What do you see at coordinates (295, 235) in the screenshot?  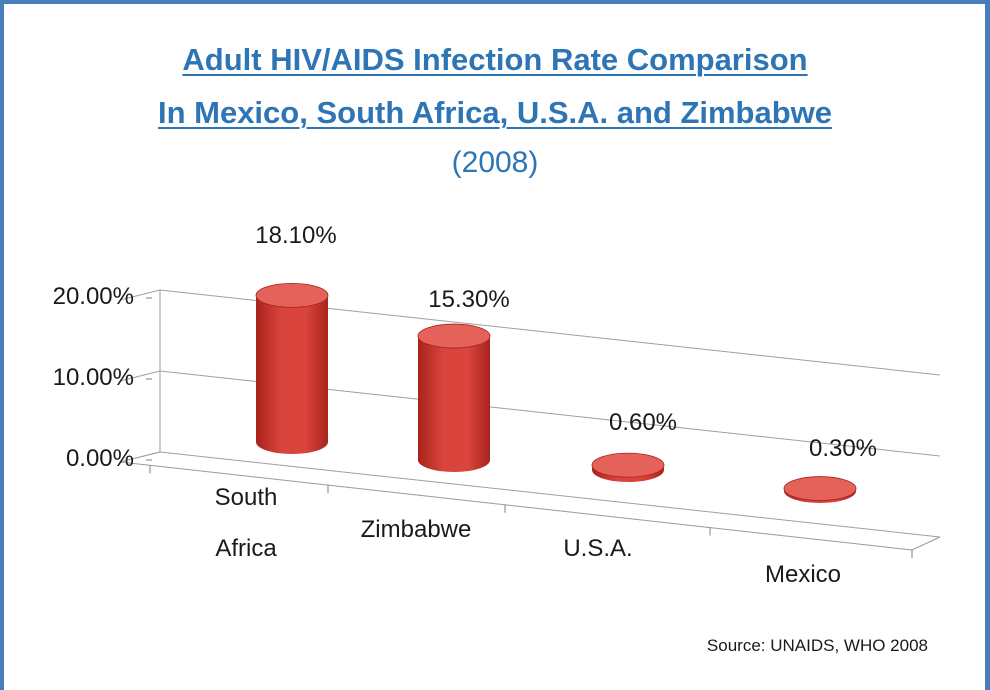 I see `data-label: 18.10%` at bounding box center [295, 235].